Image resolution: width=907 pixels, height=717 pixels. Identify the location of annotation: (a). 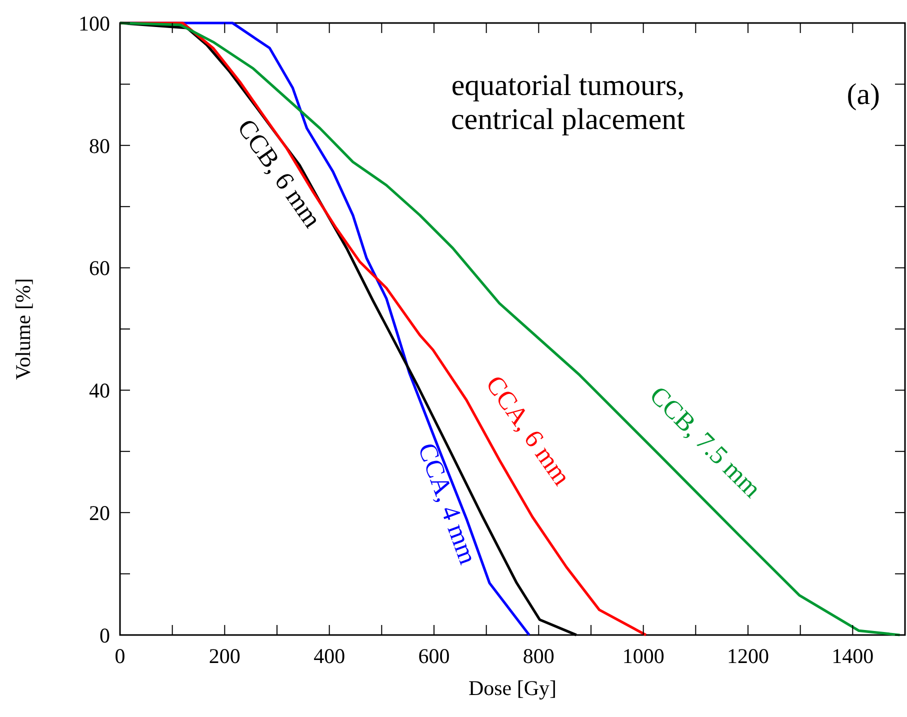
(863, 94).